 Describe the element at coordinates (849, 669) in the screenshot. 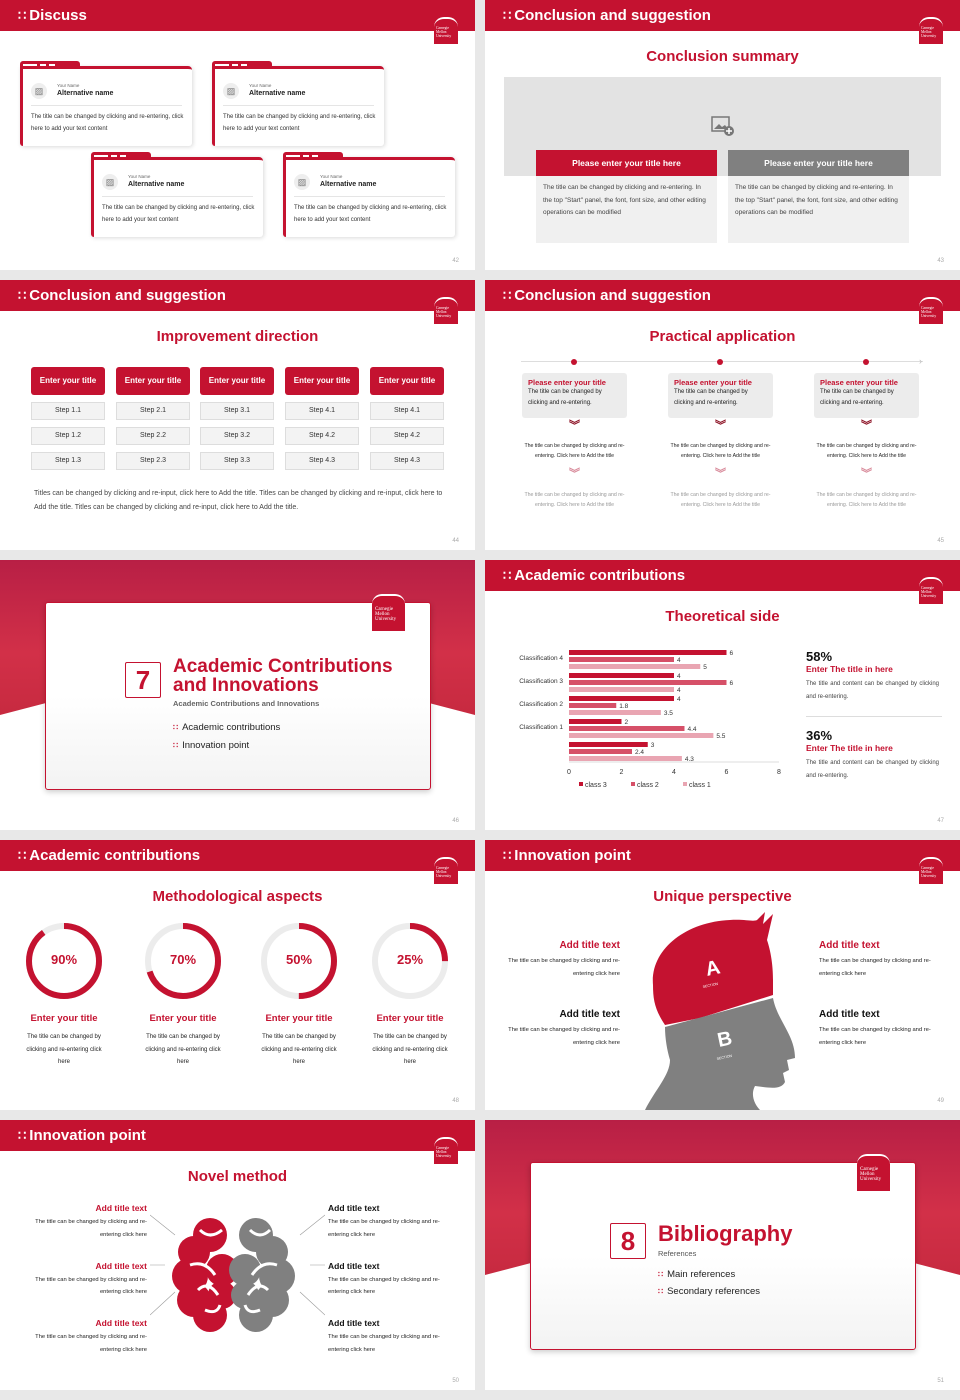

I see `stat-title: Enter The title in here` at that location.